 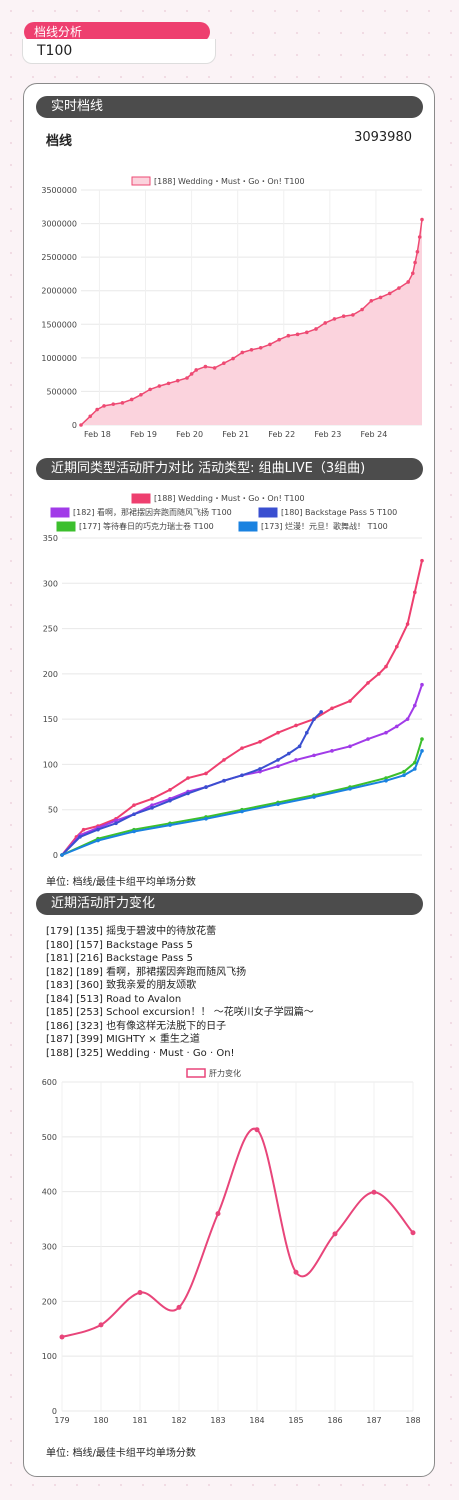 What do you see at coordinates (412, 1420) in the screenshot?
I see `x-tick-label: 188` at bounding box center [412, 1420].